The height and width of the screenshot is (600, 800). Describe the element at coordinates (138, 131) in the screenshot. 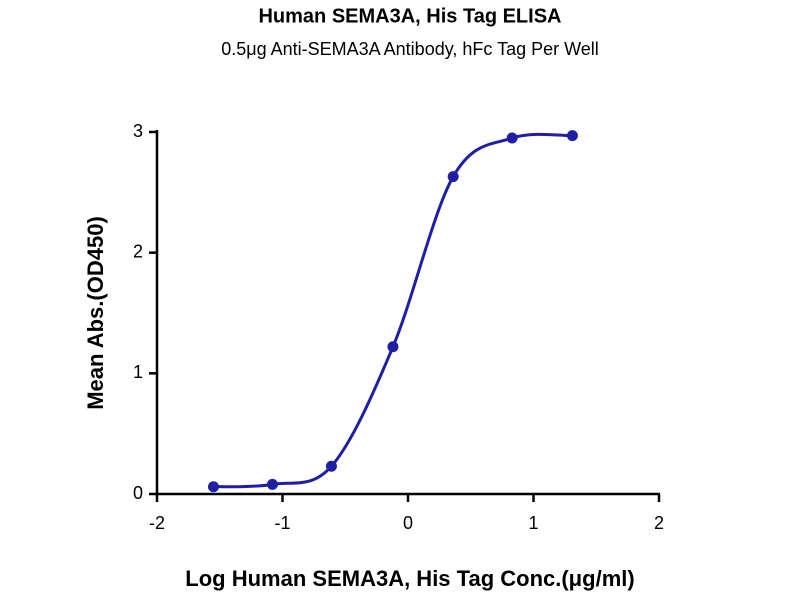

I see `y-tick-label: 3` at that location.